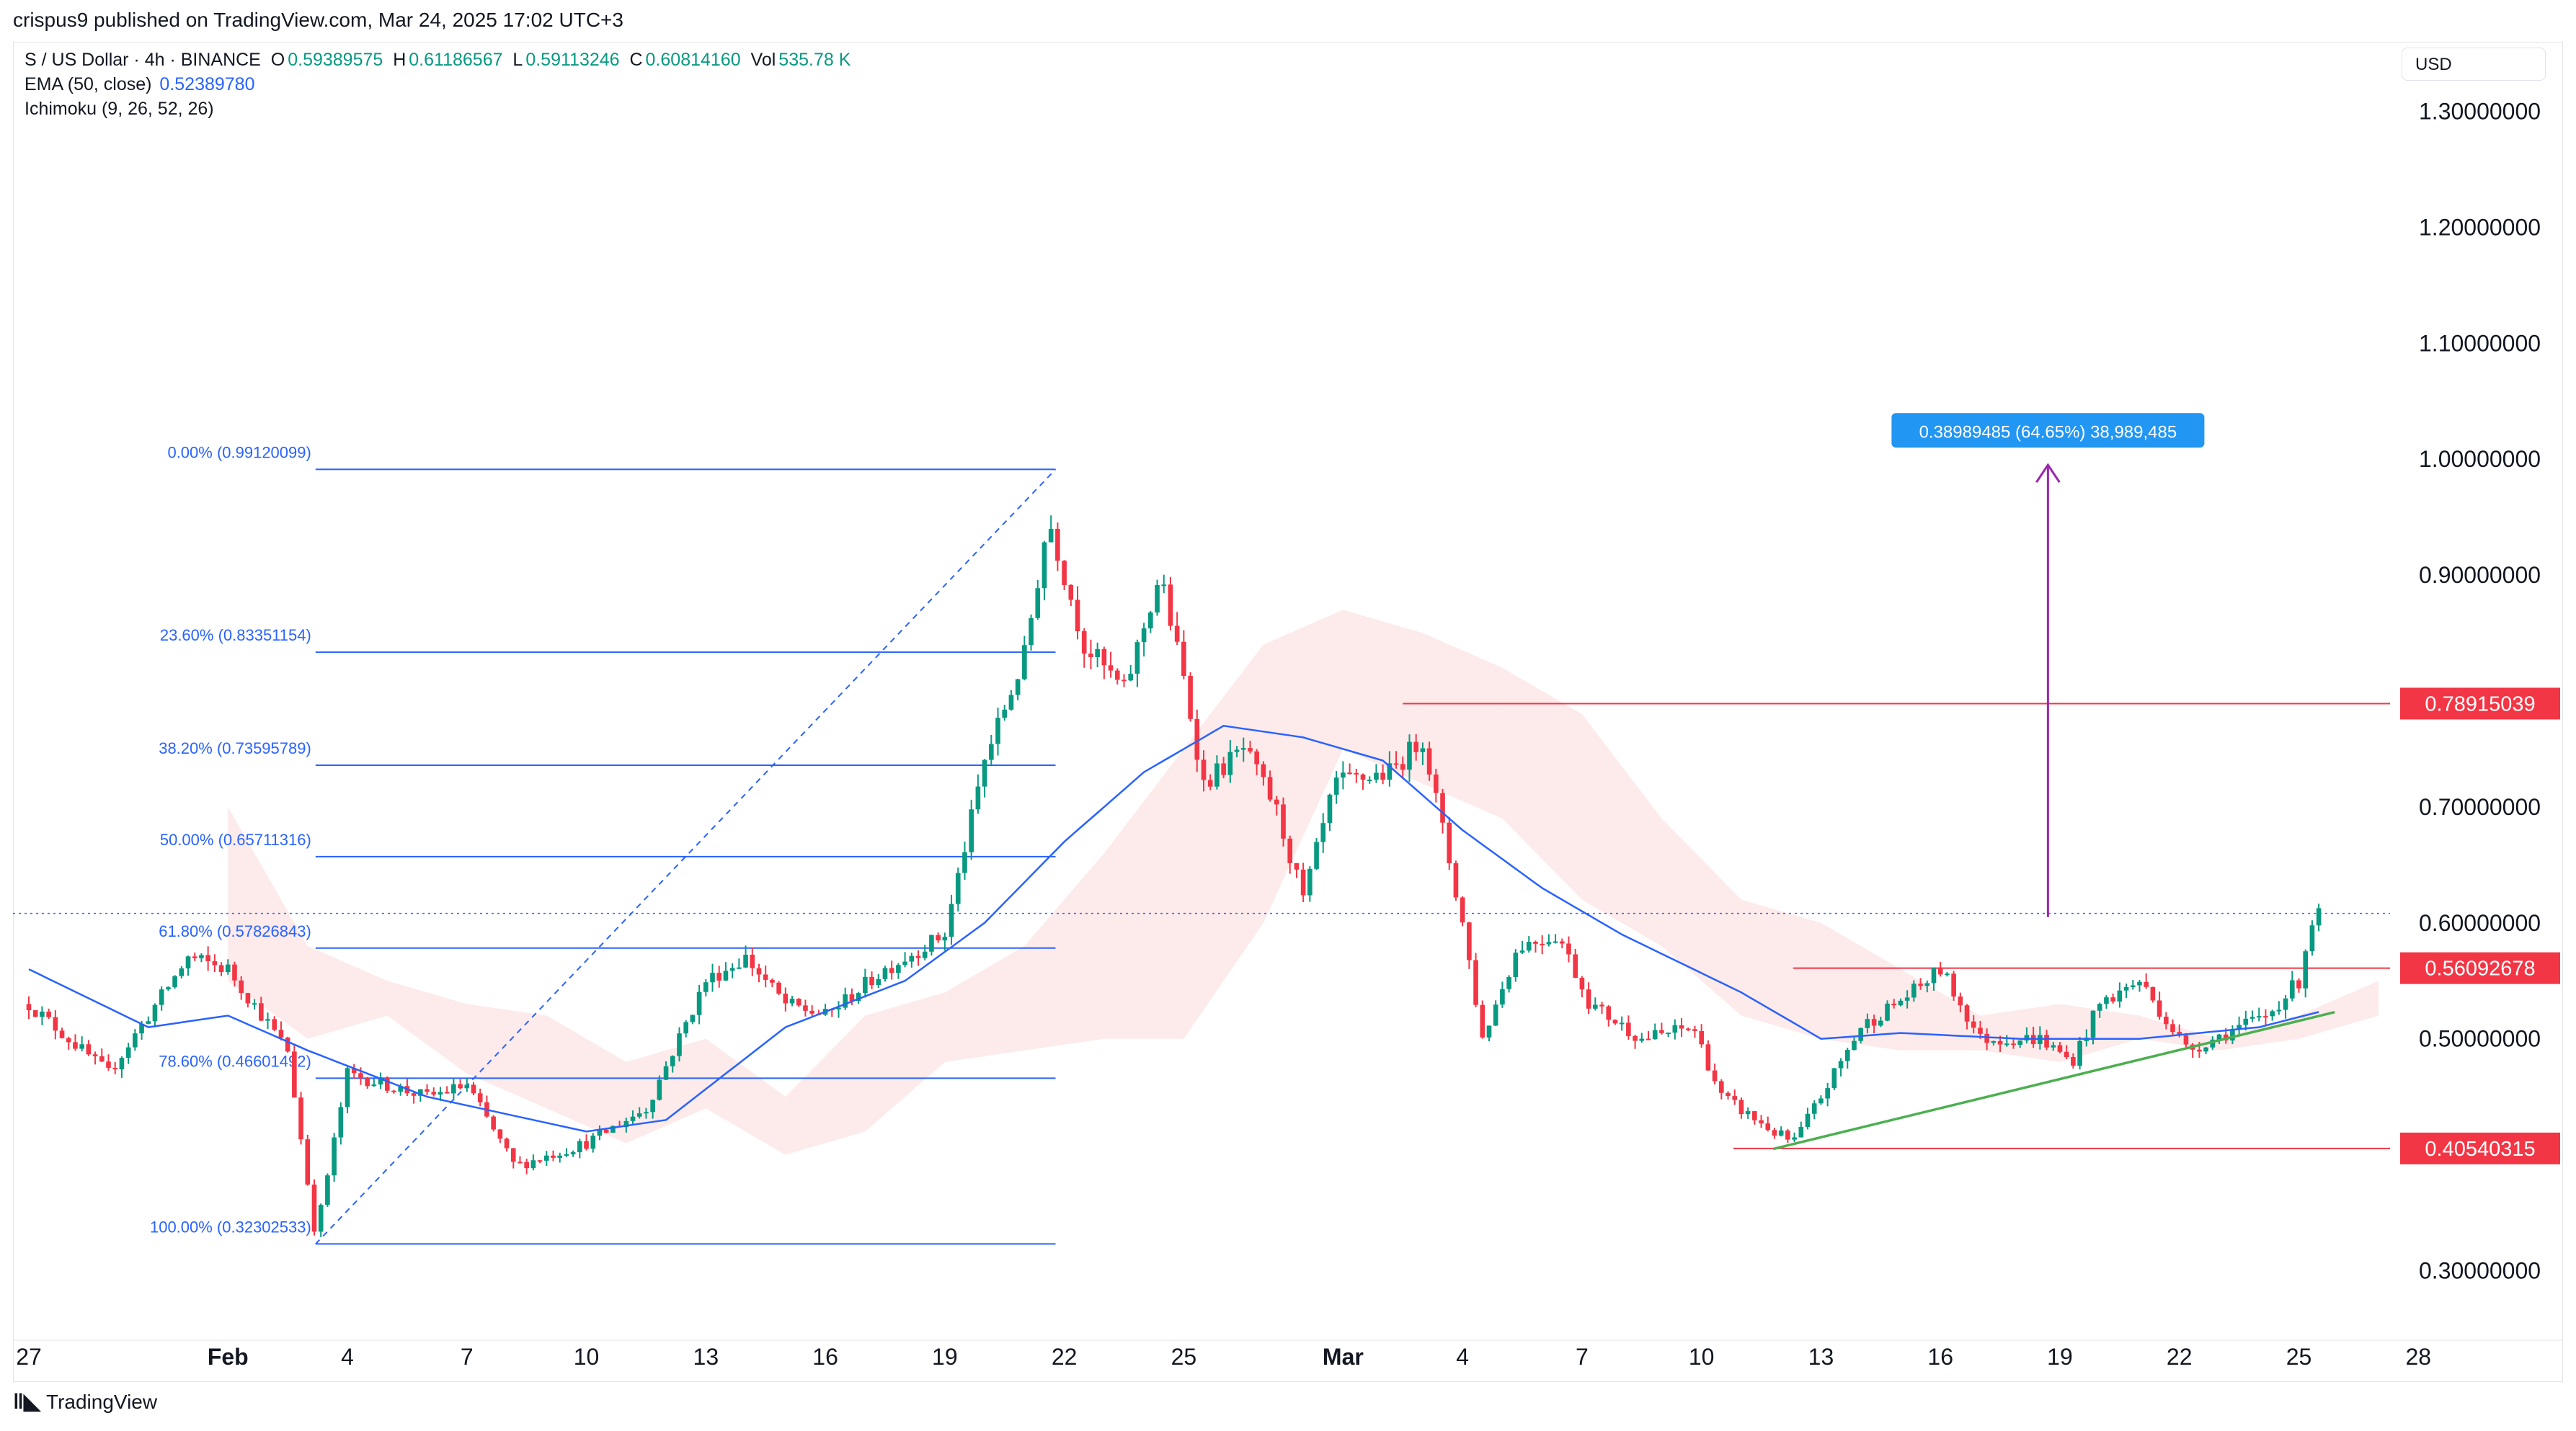  Describe the element at coordinates (2474, 64) in the screenshot. I see `currency-selector: USD` at that location.